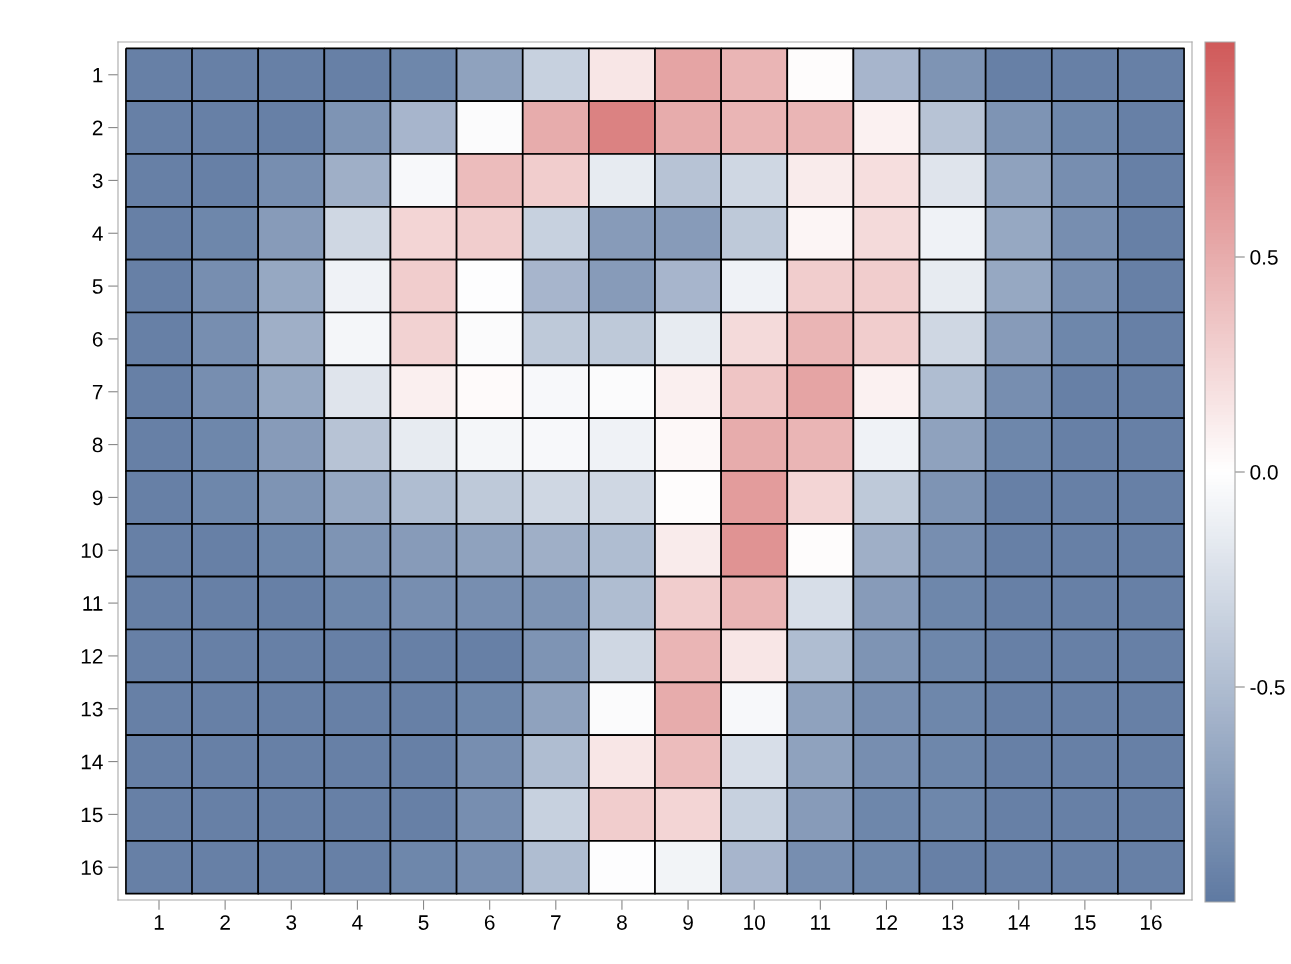 This screenshot has width=1291, height=964. What do you see at coordinates (92, 867) in the screenshot?
I see `y-tick-label: 16` at bounding box center [92, 867].